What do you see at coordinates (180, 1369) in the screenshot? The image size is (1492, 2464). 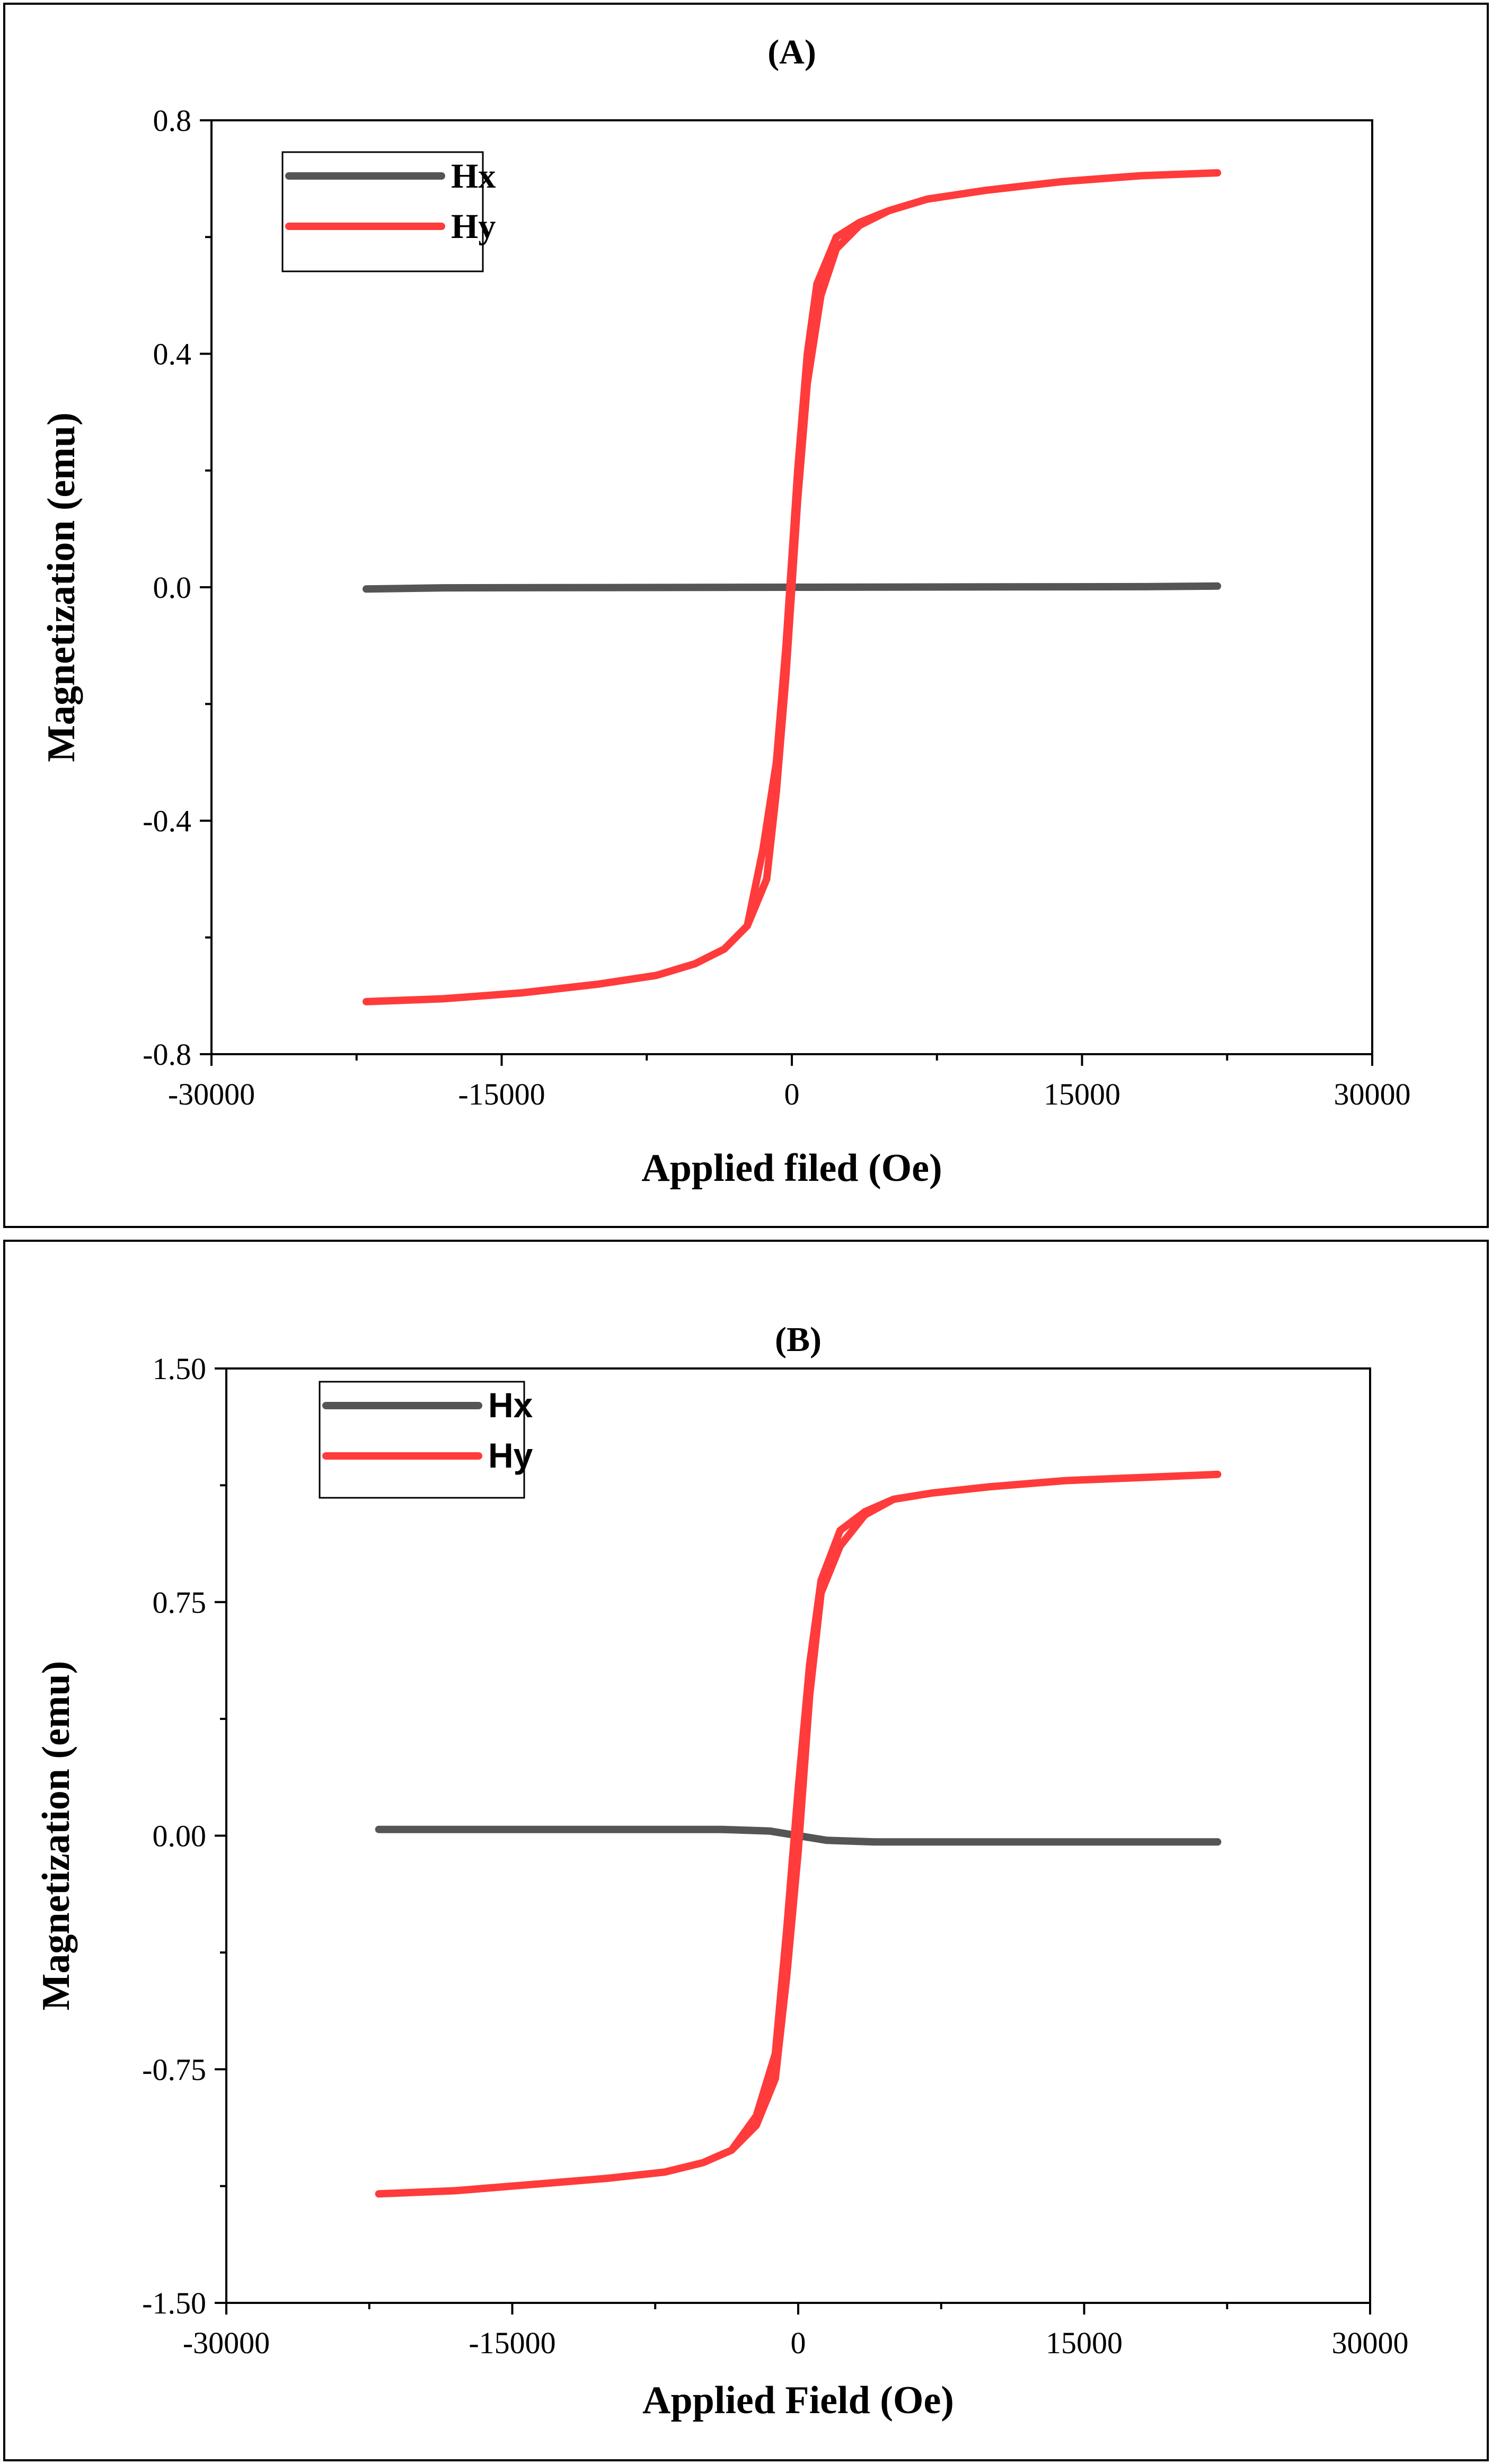 I see `y-tick-label: 1.50` at bounding box center [180, 1369].